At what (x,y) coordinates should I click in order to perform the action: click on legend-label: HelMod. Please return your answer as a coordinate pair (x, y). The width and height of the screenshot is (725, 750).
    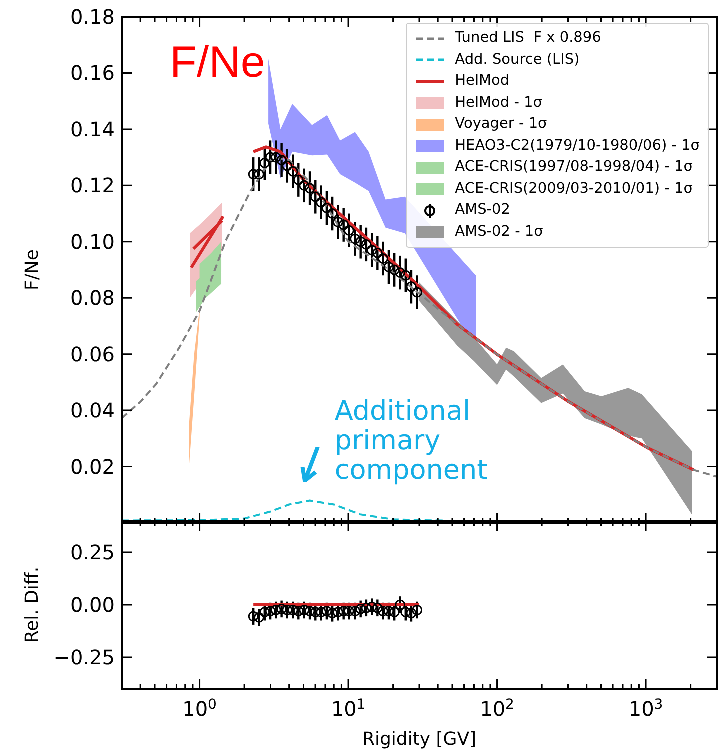
    Looking at the image, I should click on (482, 81).